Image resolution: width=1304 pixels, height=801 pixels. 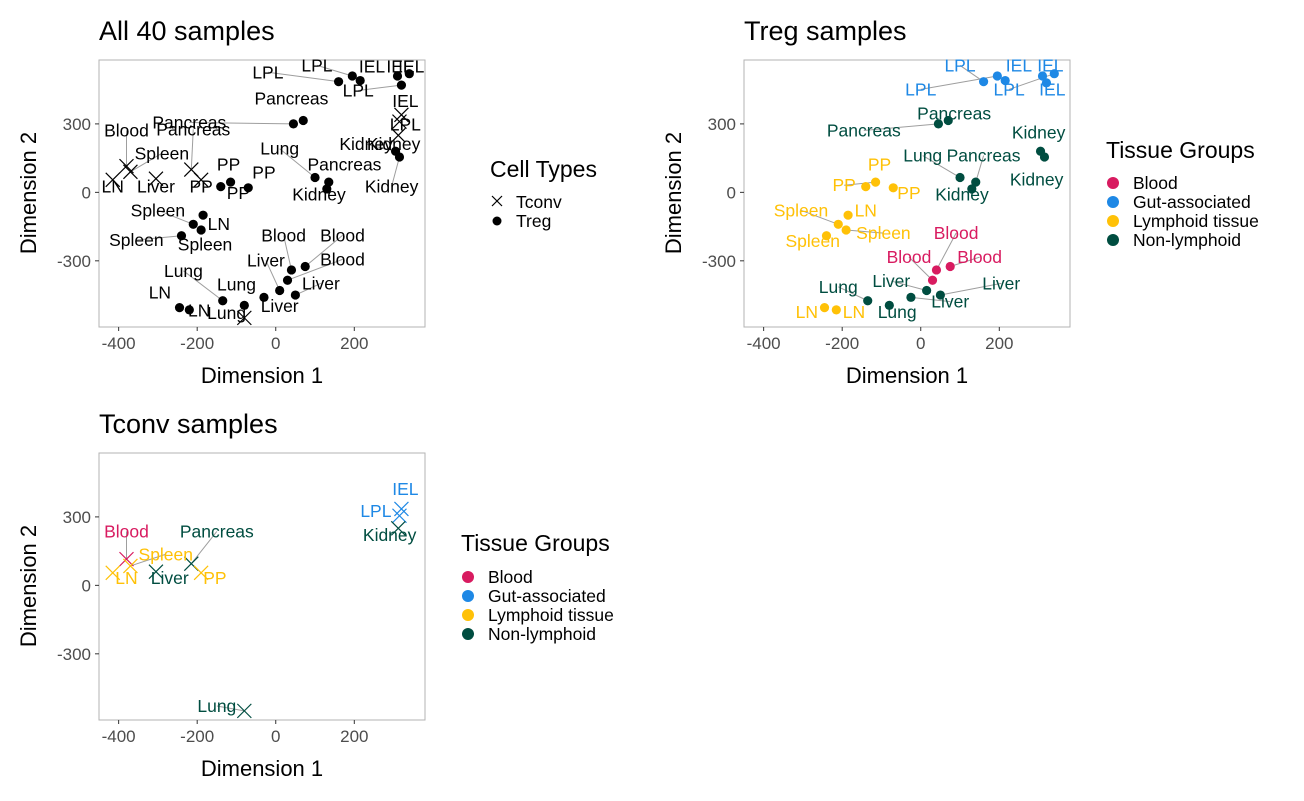 What do you see at coordinates (1187, 240) in the screenshot?
I see `legend-label: Non-lymphoid` at bounding box center [1187, 240].